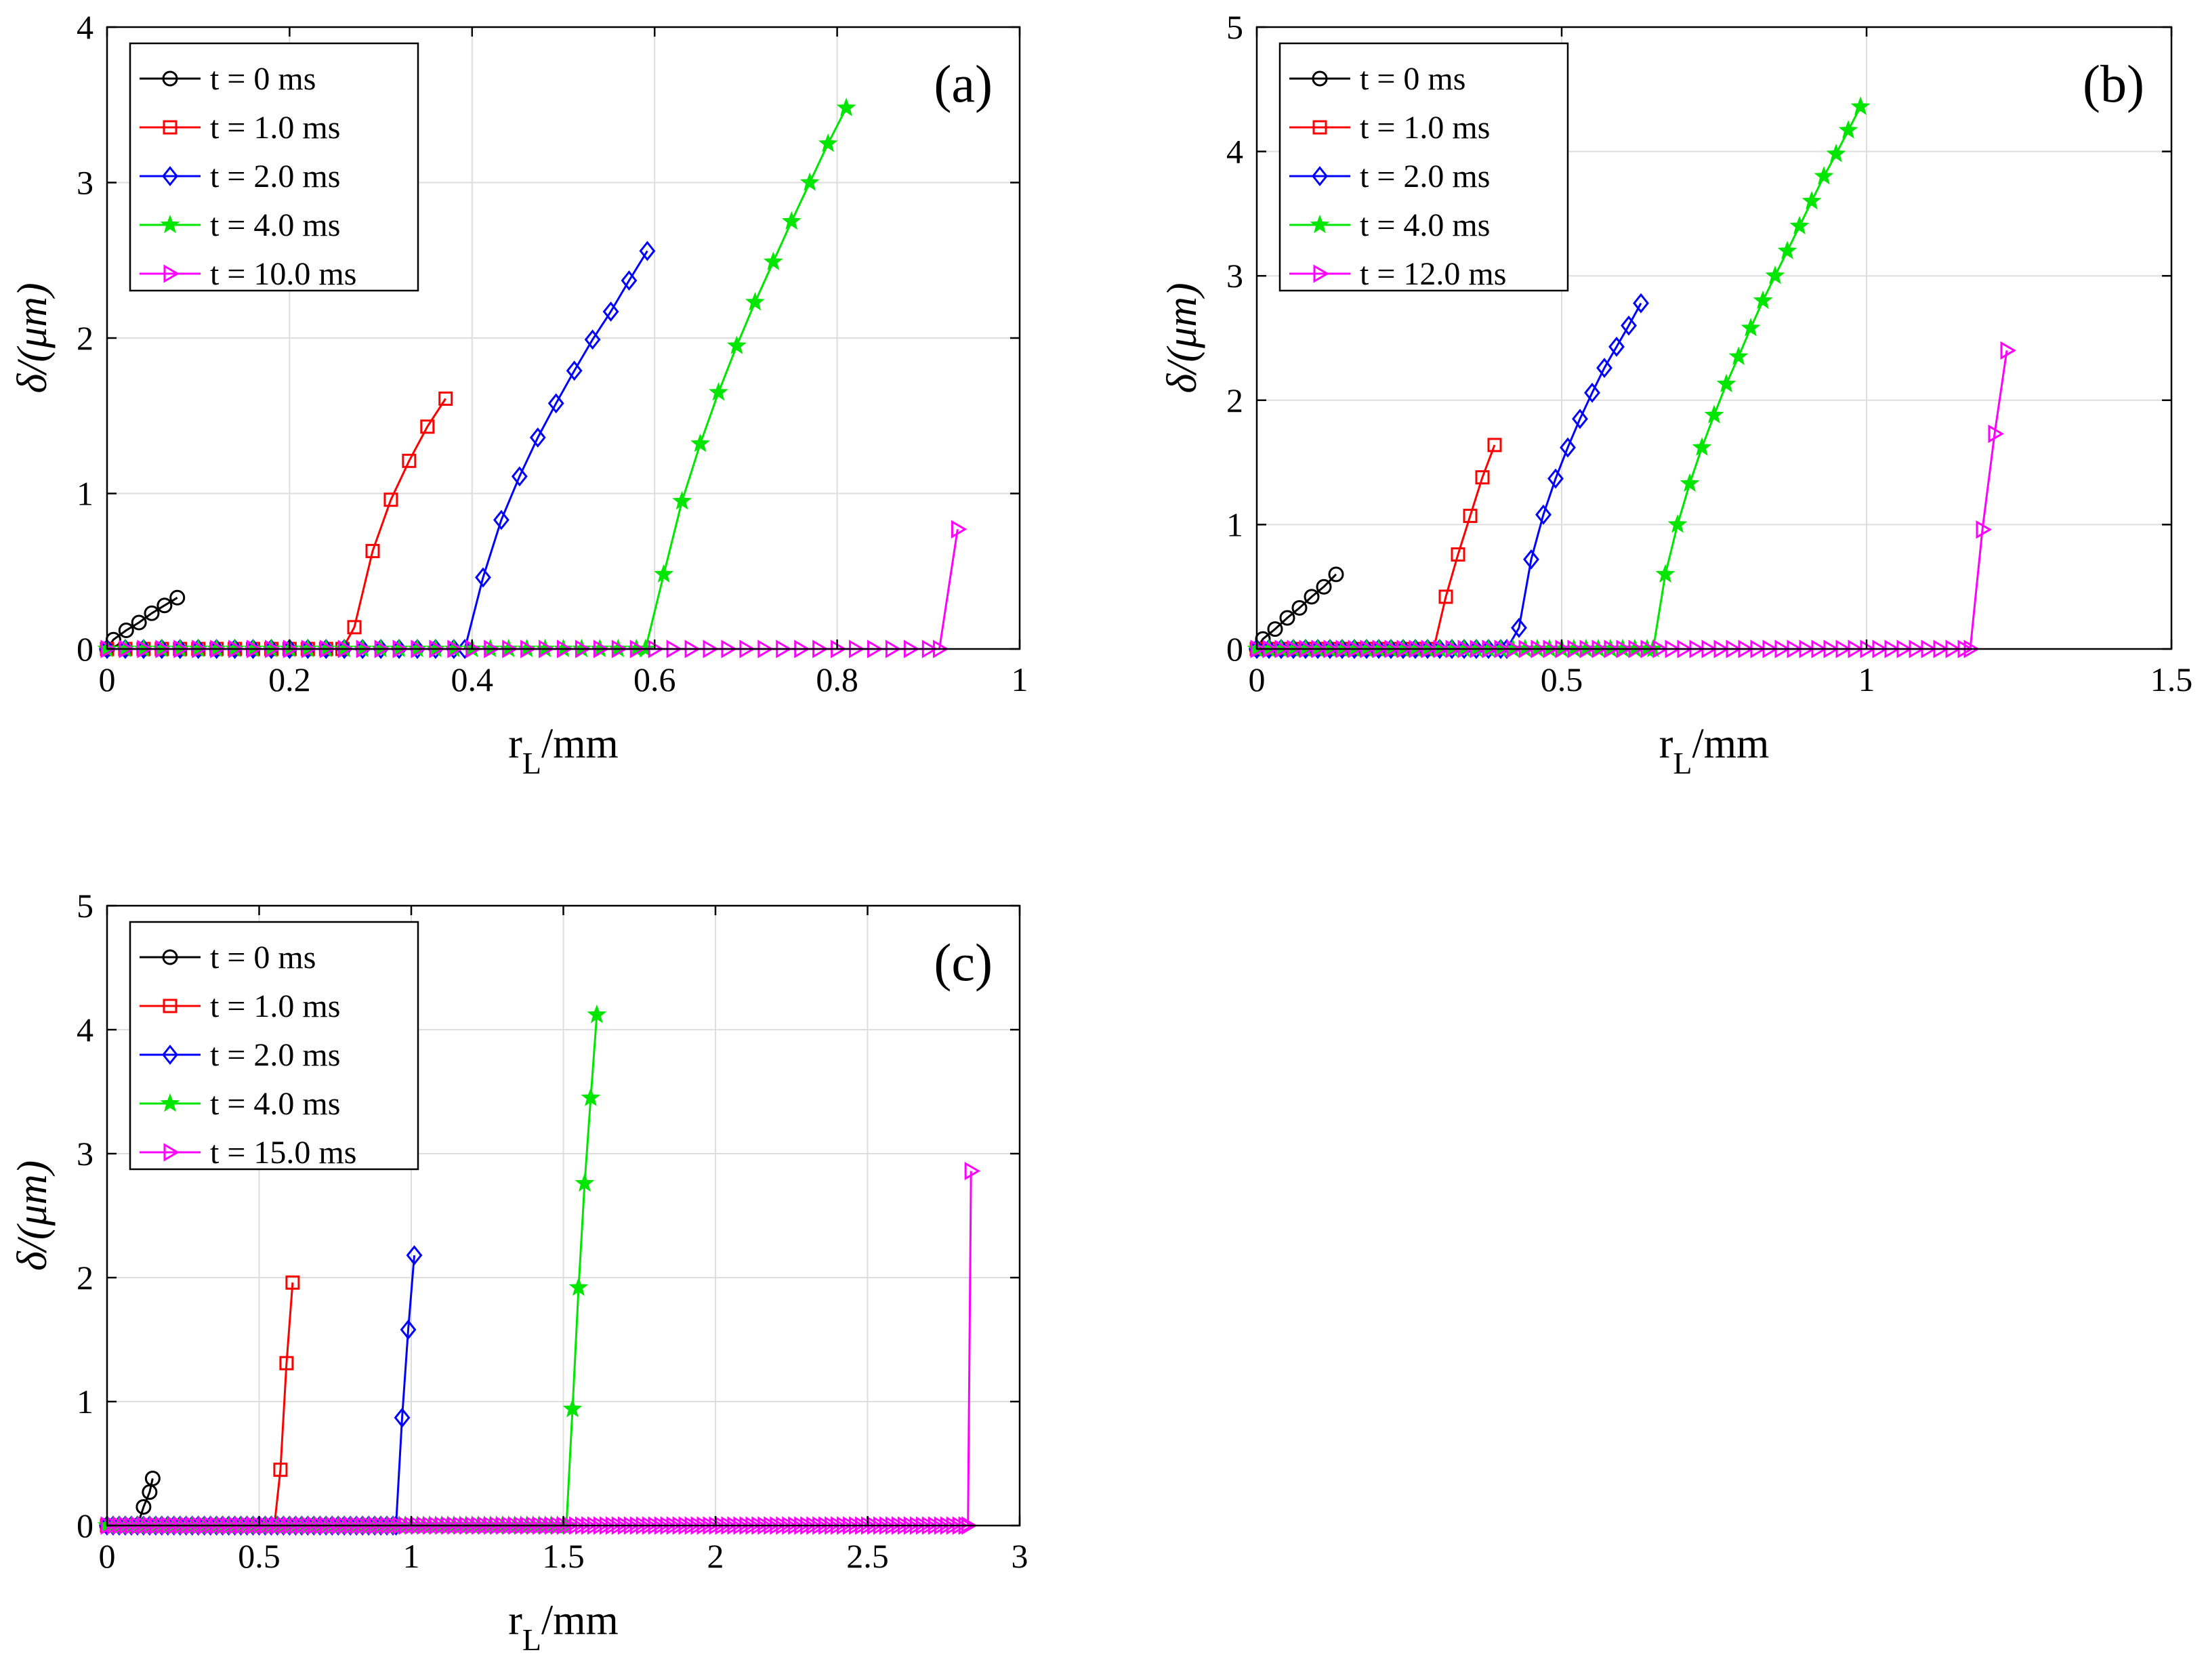 The width and height of the screenshot is (2206, 1680). I want to click on legend-entry: t = 15.0 ms, so click(248, 1153).